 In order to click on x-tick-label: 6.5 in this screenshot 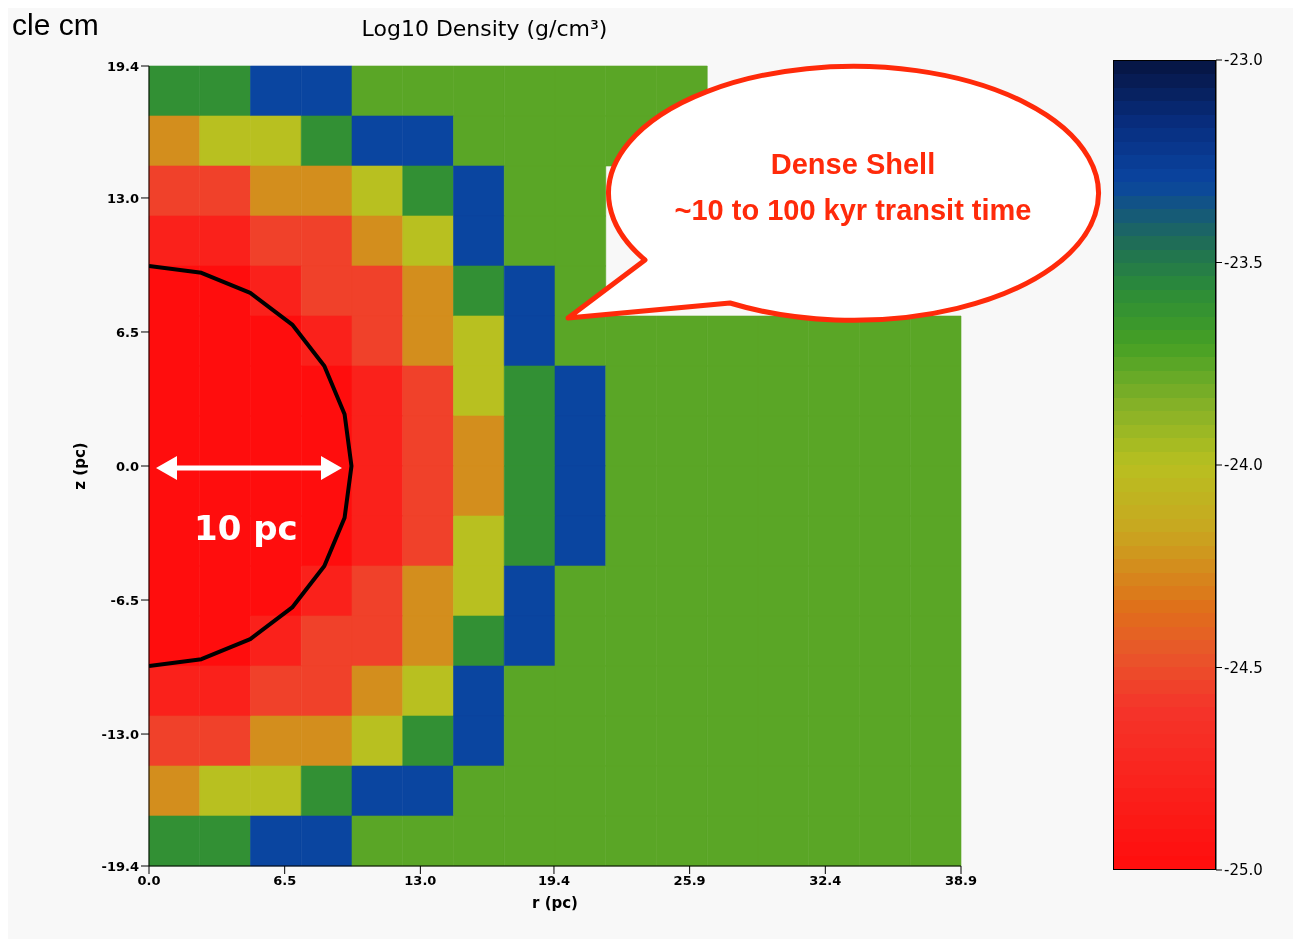, I will do `click(285, 881)`.